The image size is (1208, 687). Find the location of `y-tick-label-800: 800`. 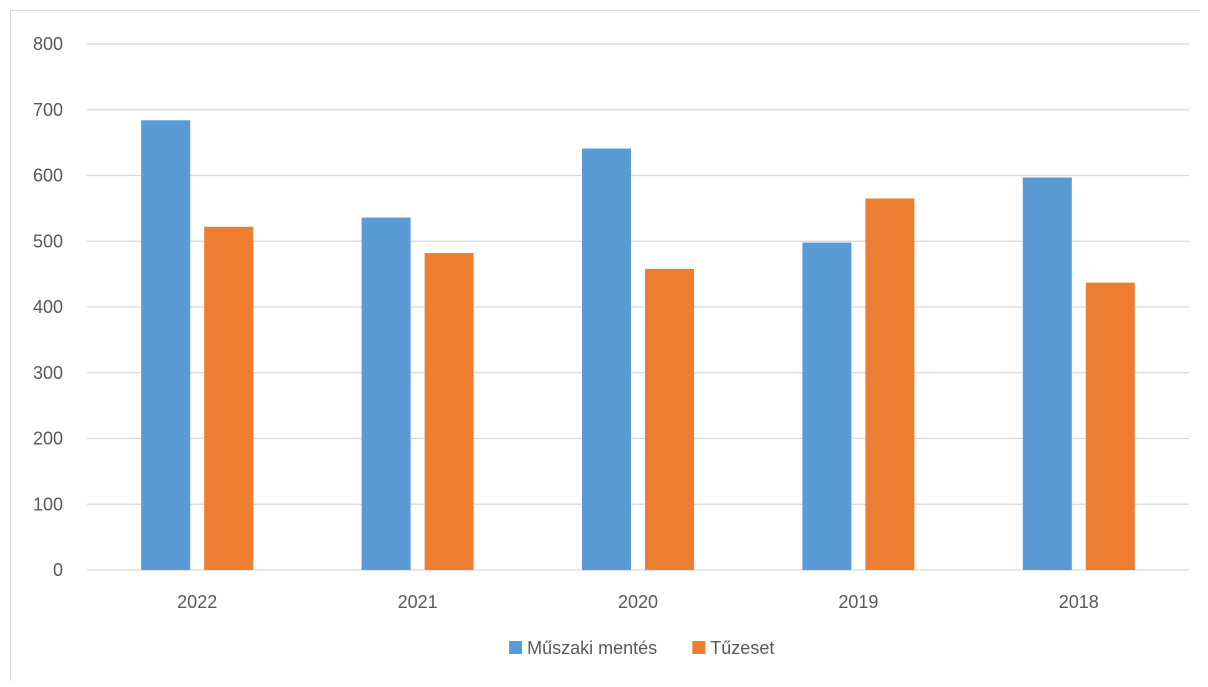

y-tick-label-800: 800 is located at coordinates (48, 44).